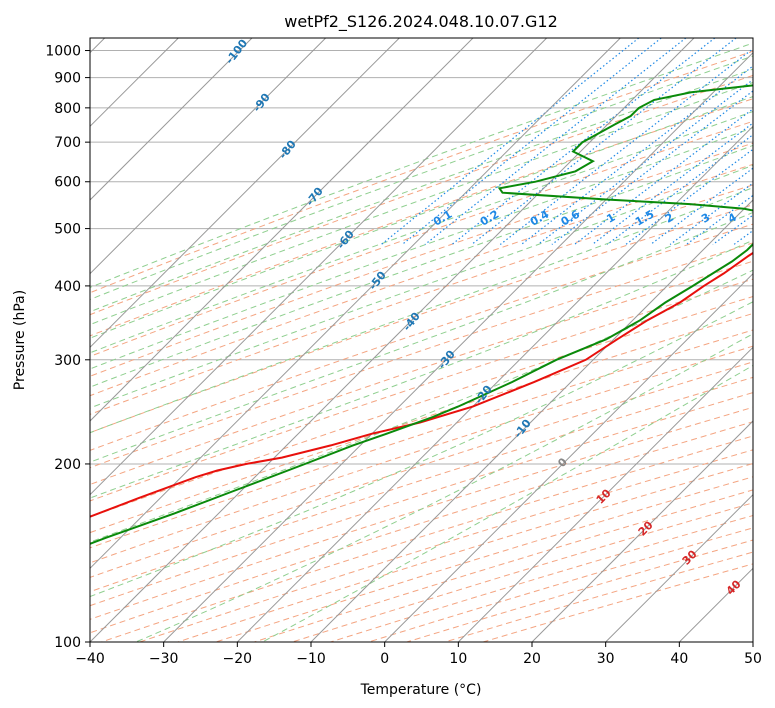  What do you see at coordinates (67, 287) in the screenshot?
I see `y-tick-label: 400` at bounding box center [67, 287].